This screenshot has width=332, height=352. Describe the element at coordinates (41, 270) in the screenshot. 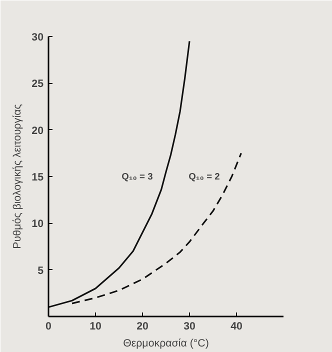

I see `y-tick-label: 5` at that location.